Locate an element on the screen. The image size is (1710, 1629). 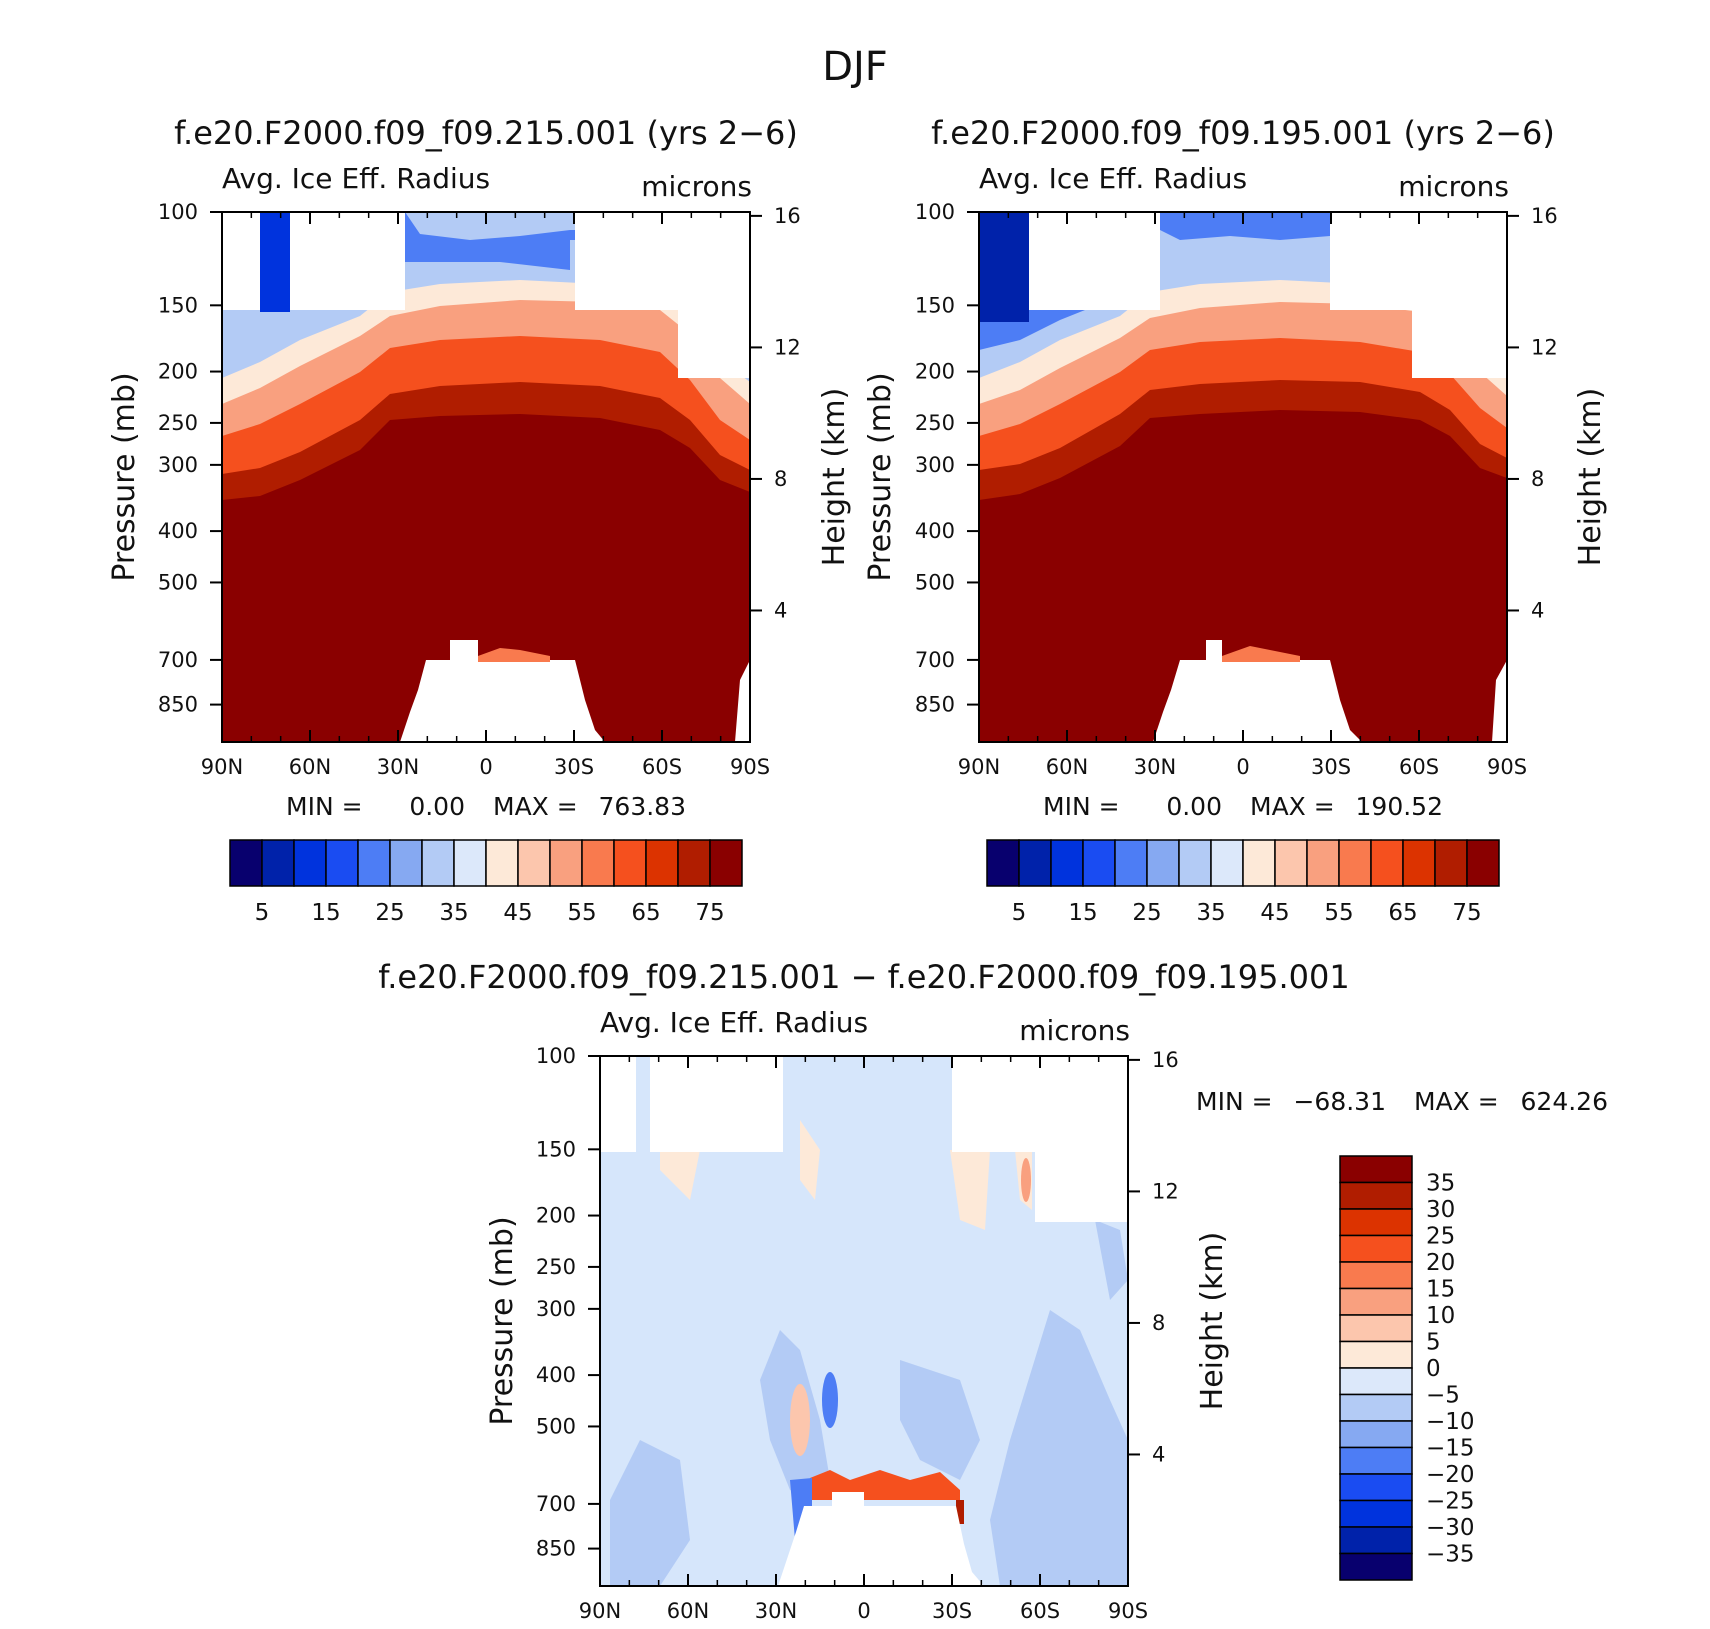
panel-a-x-axis: 90N 60N 30N 0 30S 60S 90S is located at coordinates (485, 495).